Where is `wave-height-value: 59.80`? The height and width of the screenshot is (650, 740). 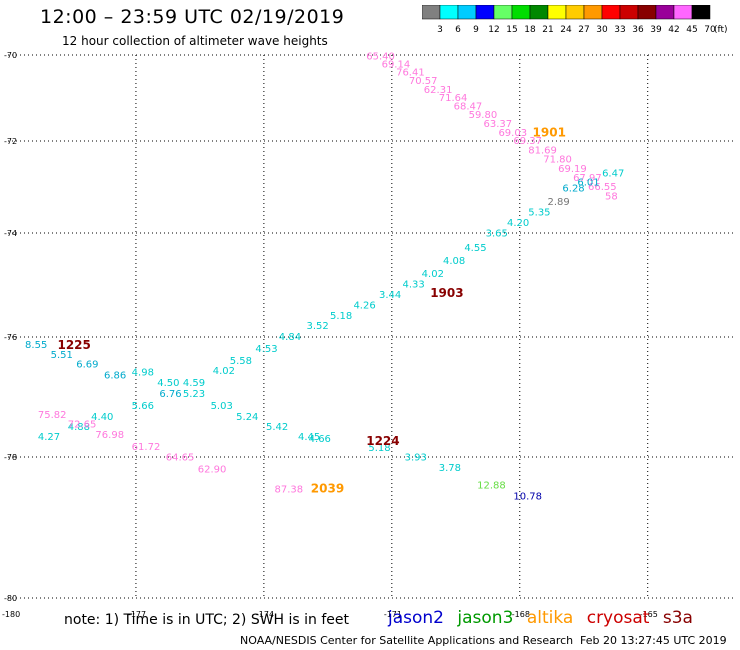 wave-height-value: 59.80 is located at coordinates (483, 115).